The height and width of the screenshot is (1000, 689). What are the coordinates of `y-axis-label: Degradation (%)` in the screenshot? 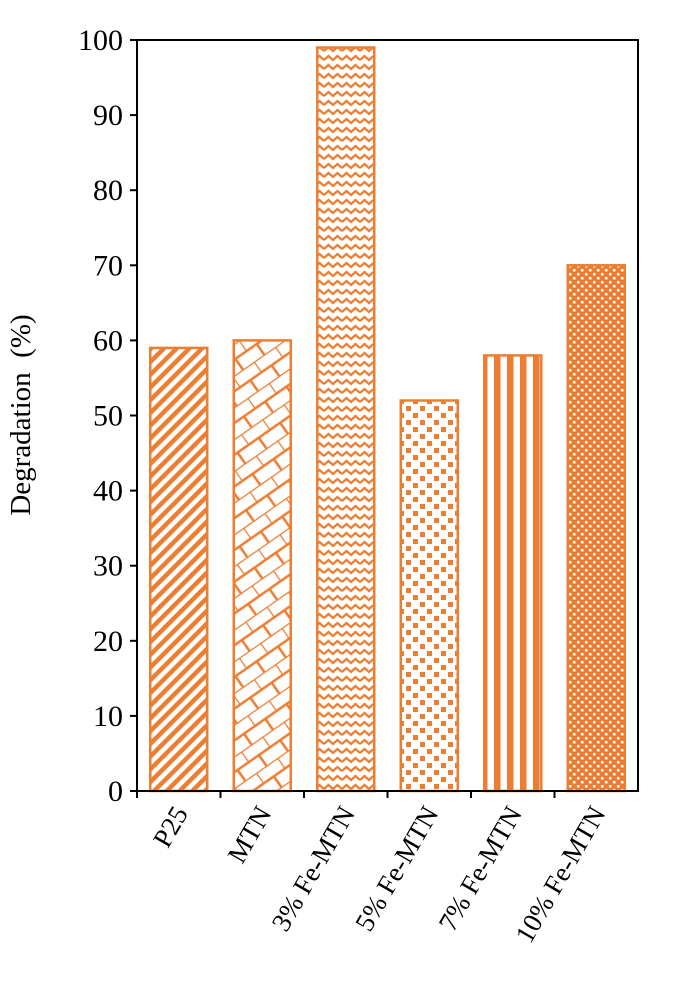 It's located at (21, 414).